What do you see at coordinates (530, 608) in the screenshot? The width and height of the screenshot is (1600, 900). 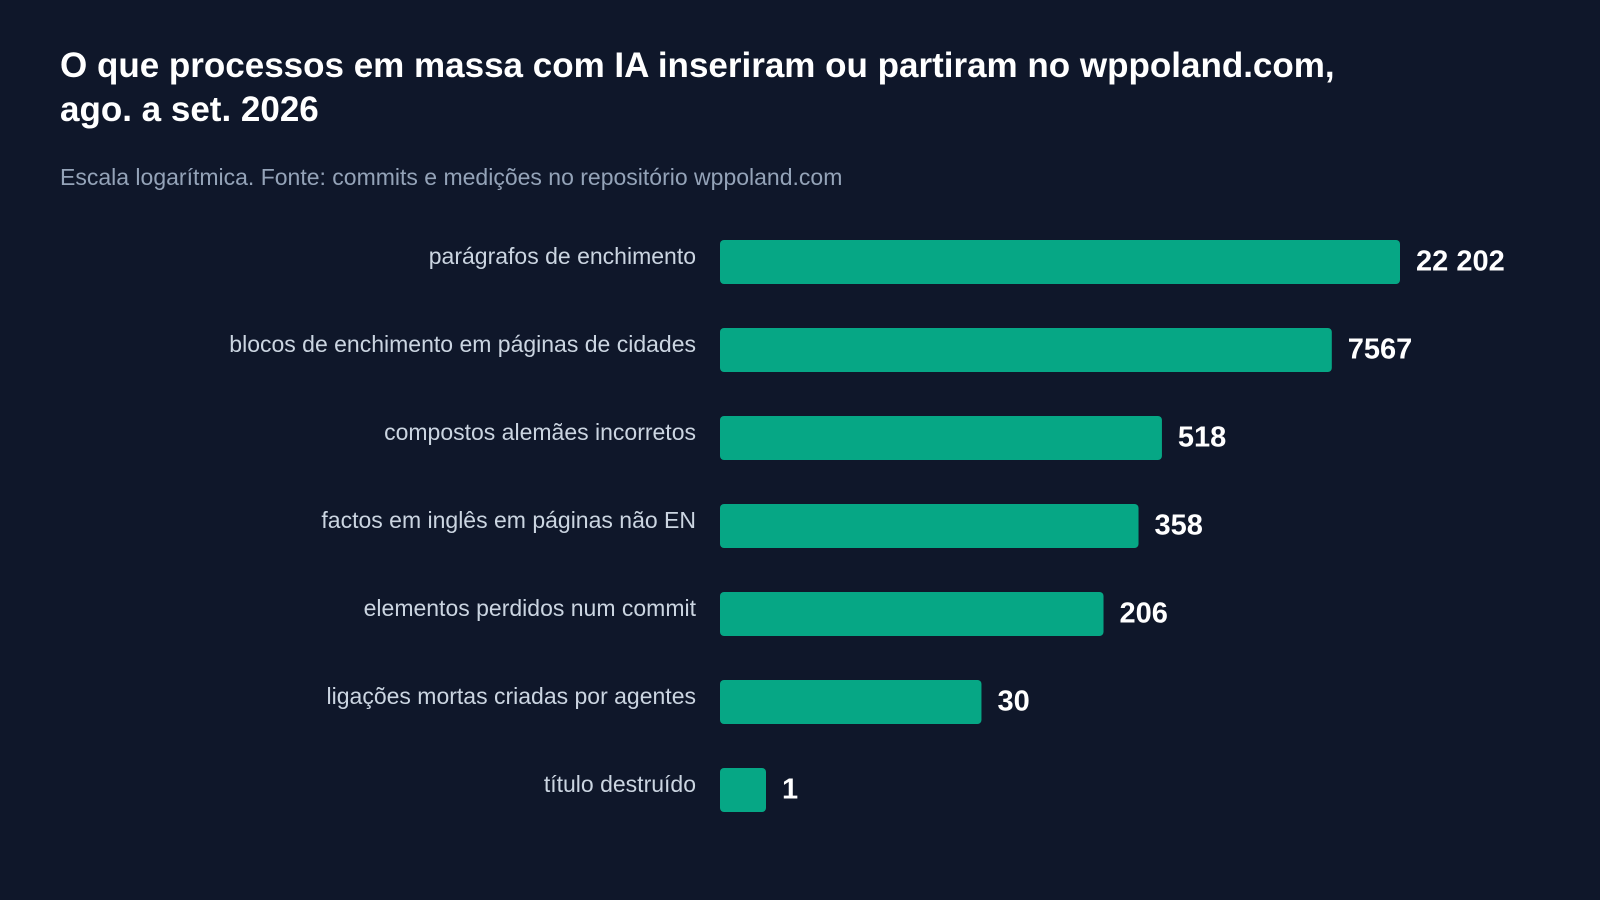 I see `category-label: elementos perdidos num commit` at bounding box center [530, 608].